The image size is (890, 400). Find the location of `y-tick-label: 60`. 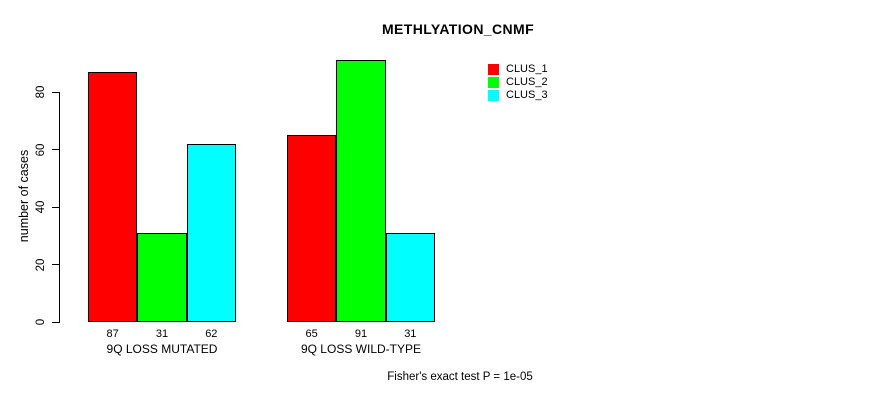

y-tick-label: 60 is located at coordinates (41, 149).